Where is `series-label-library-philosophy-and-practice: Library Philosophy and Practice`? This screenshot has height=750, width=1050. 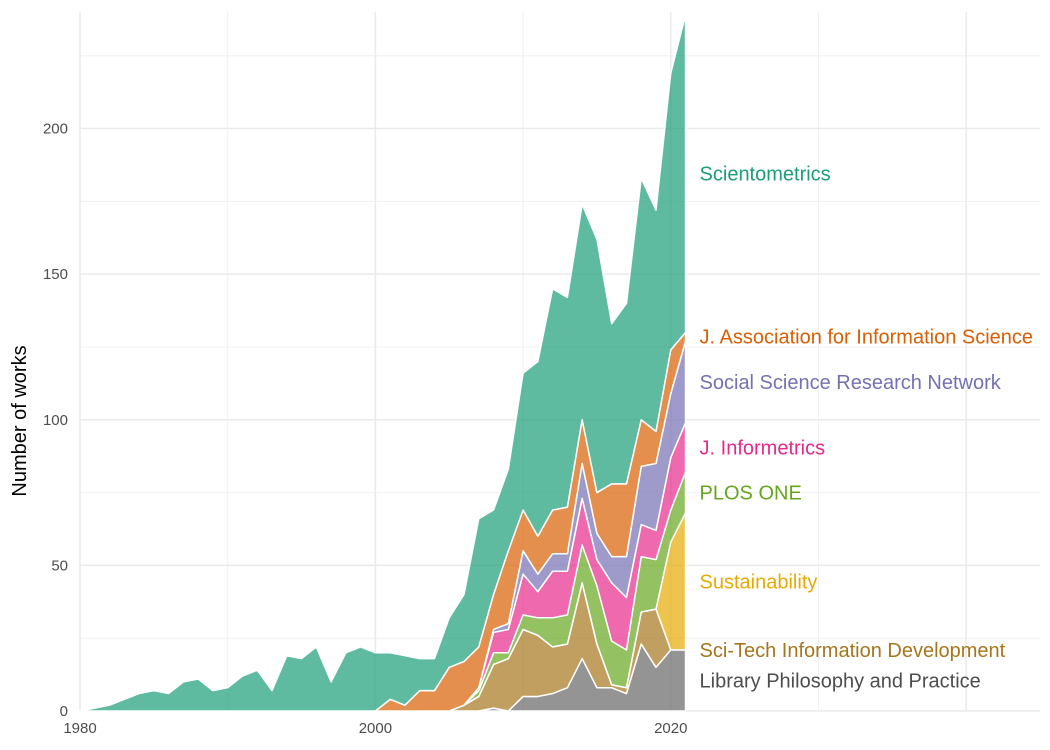 series-label-library-philosophy-and-practice: Library Philosophy and Practice is located at coordinates (840, 681).